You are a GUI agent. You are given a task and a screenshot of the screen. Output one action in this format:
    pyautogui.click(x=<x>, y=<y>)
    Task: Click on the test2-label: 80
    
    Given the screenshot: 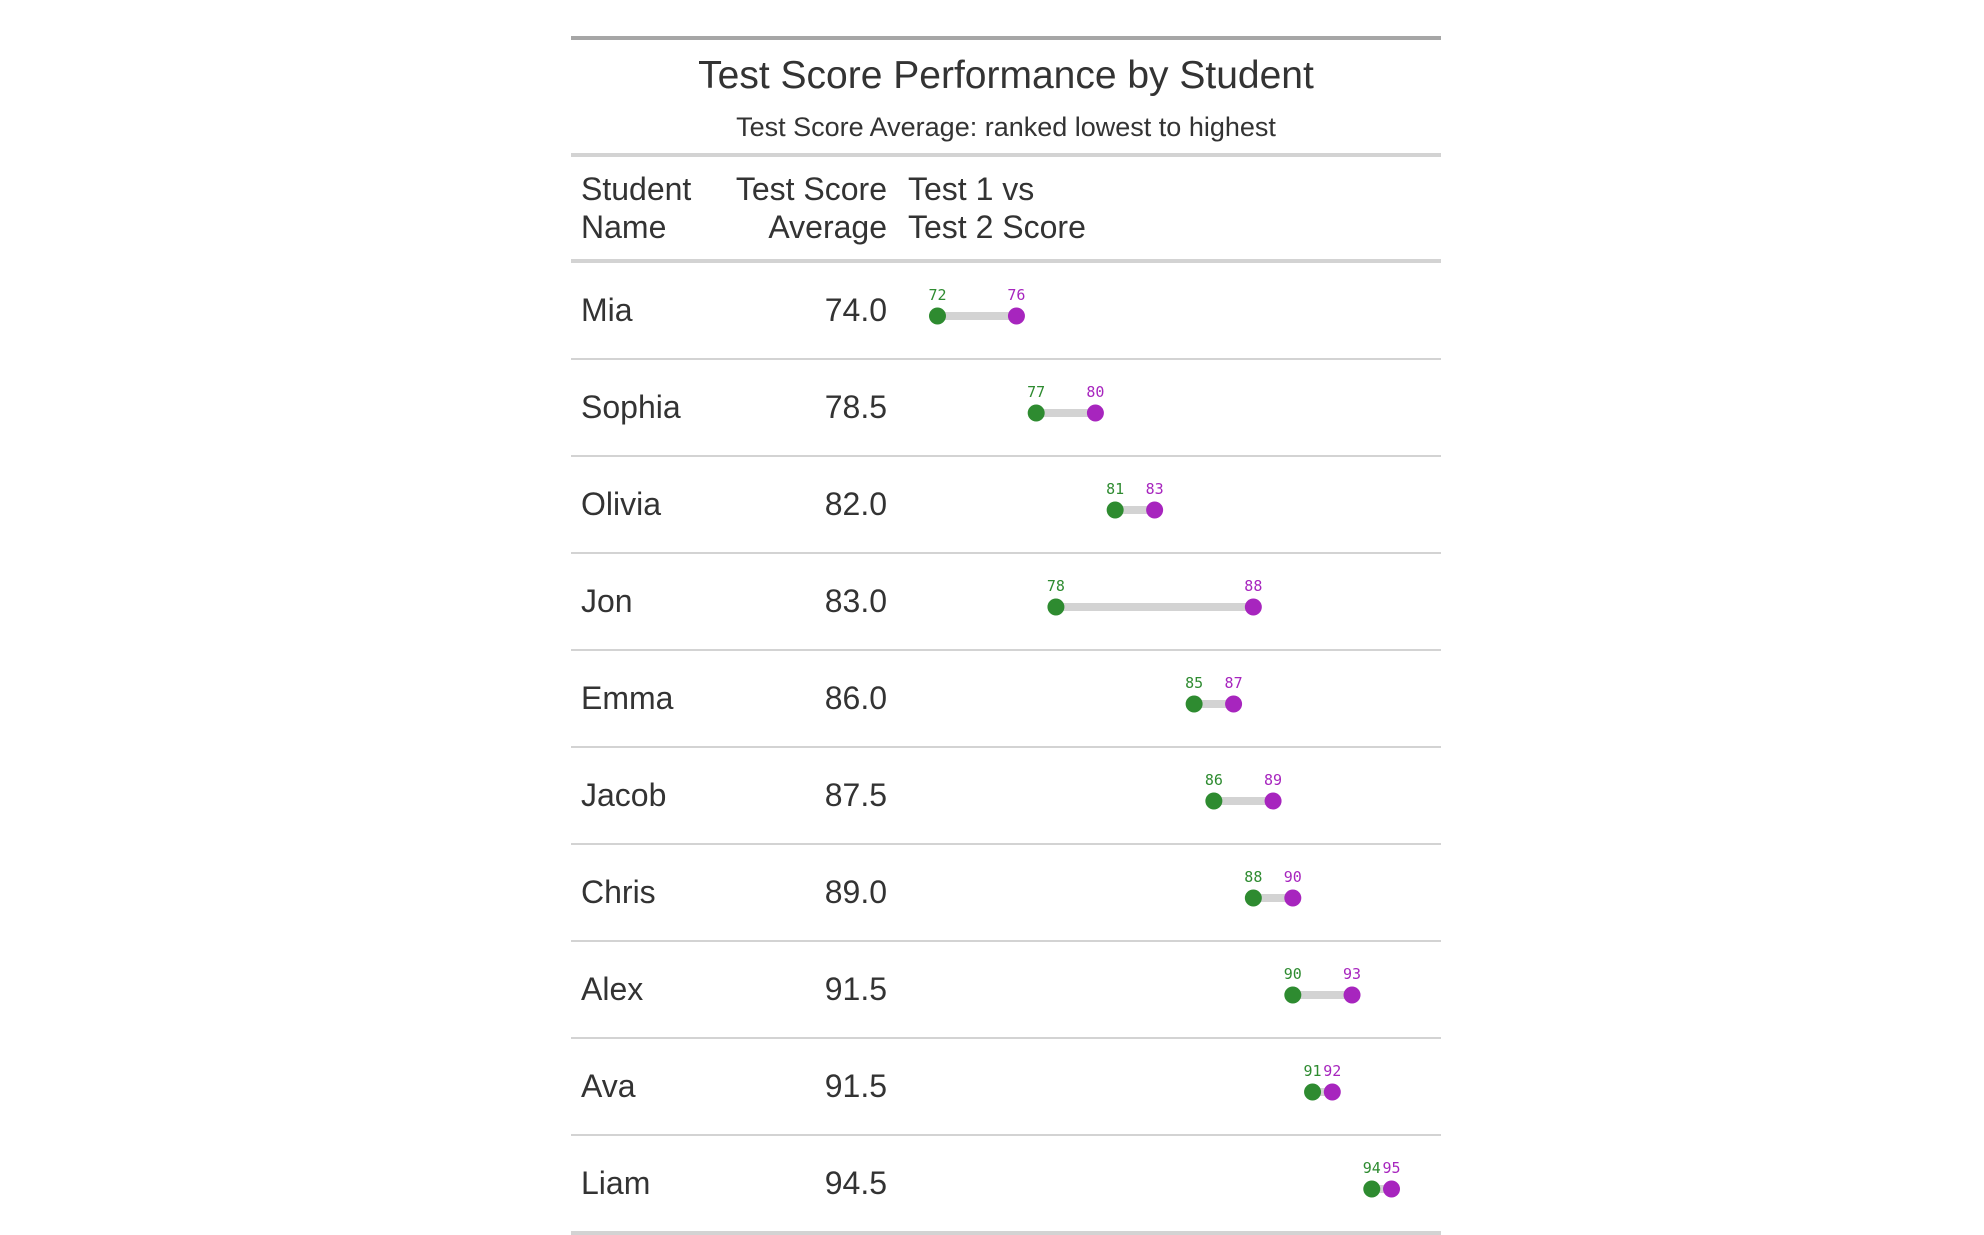 What is the action you would take?
    pyautogui.click(x=1095, y=392)
    